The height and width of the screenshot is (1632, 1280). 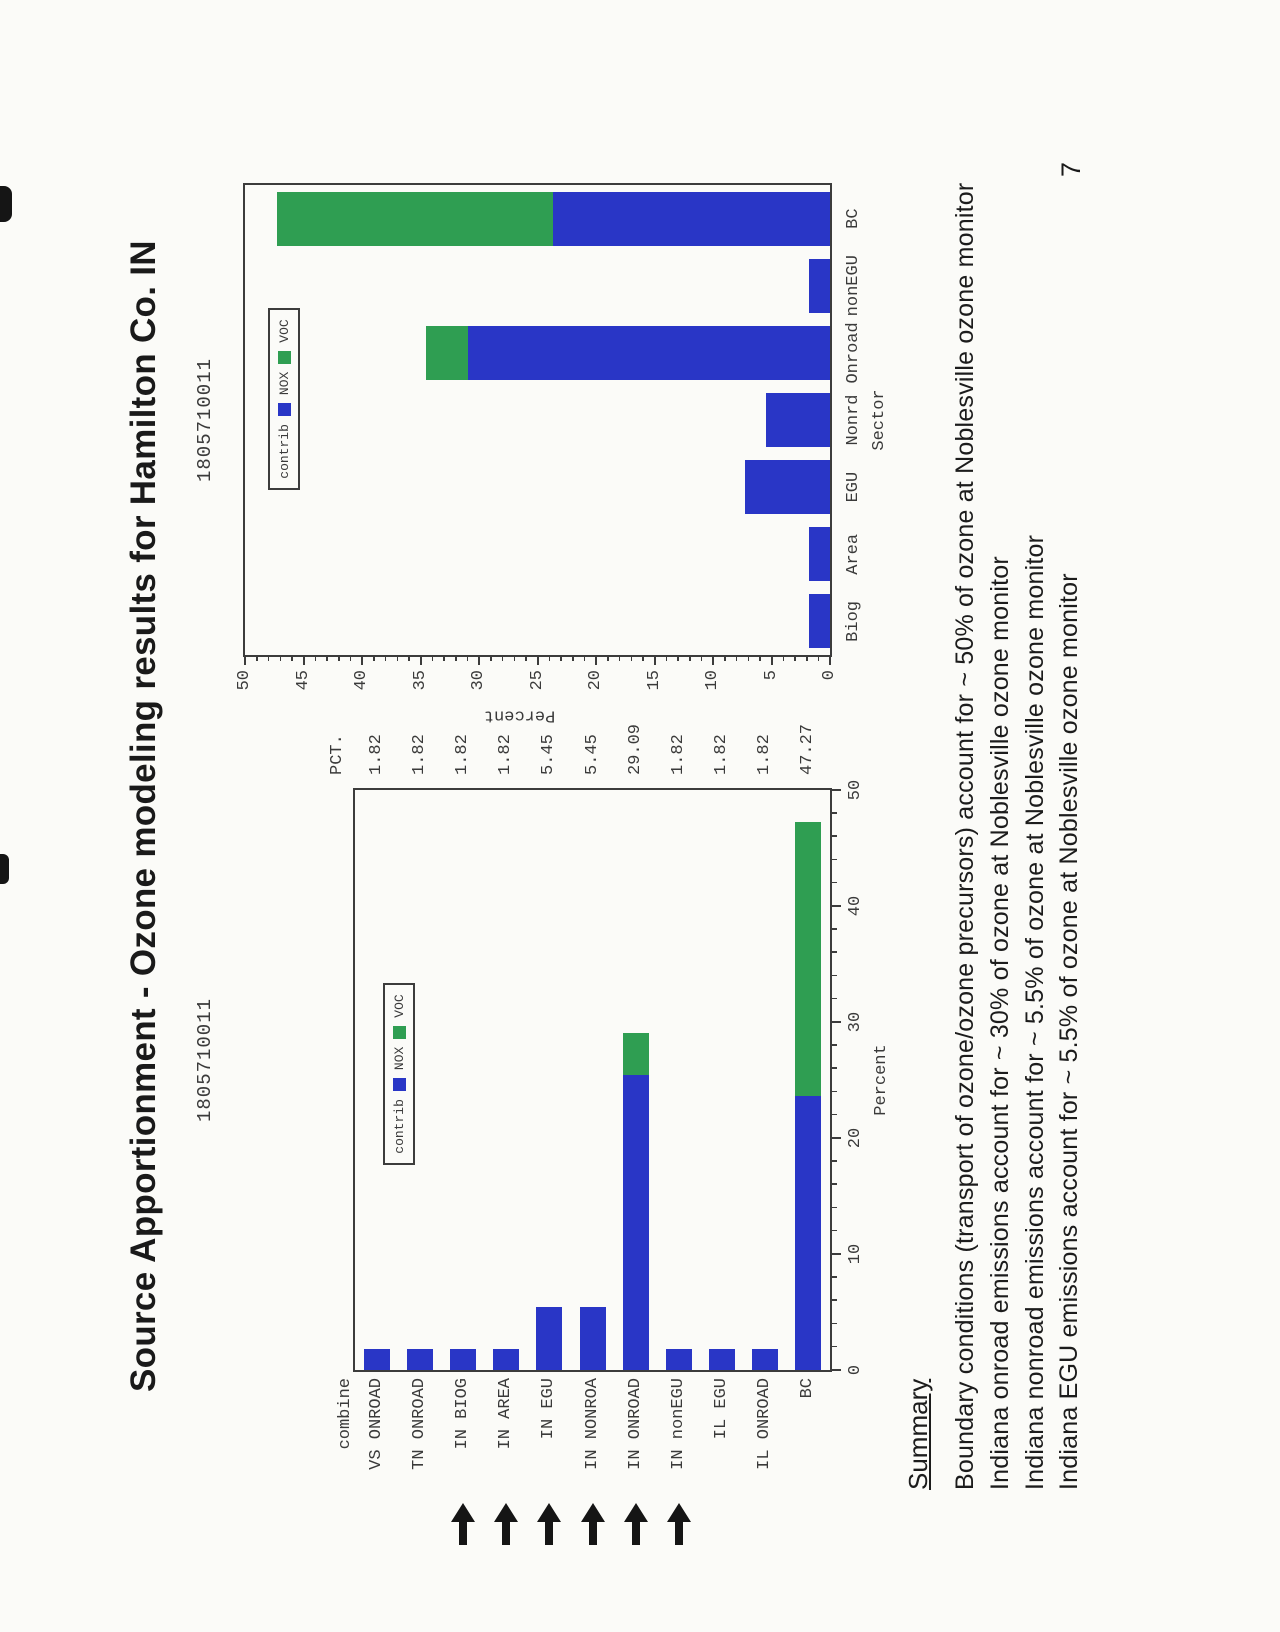 What do you see at coordinates (654, 680) in the screenshot?
I see `tick-label: 15` at bounding box center [654, 680].